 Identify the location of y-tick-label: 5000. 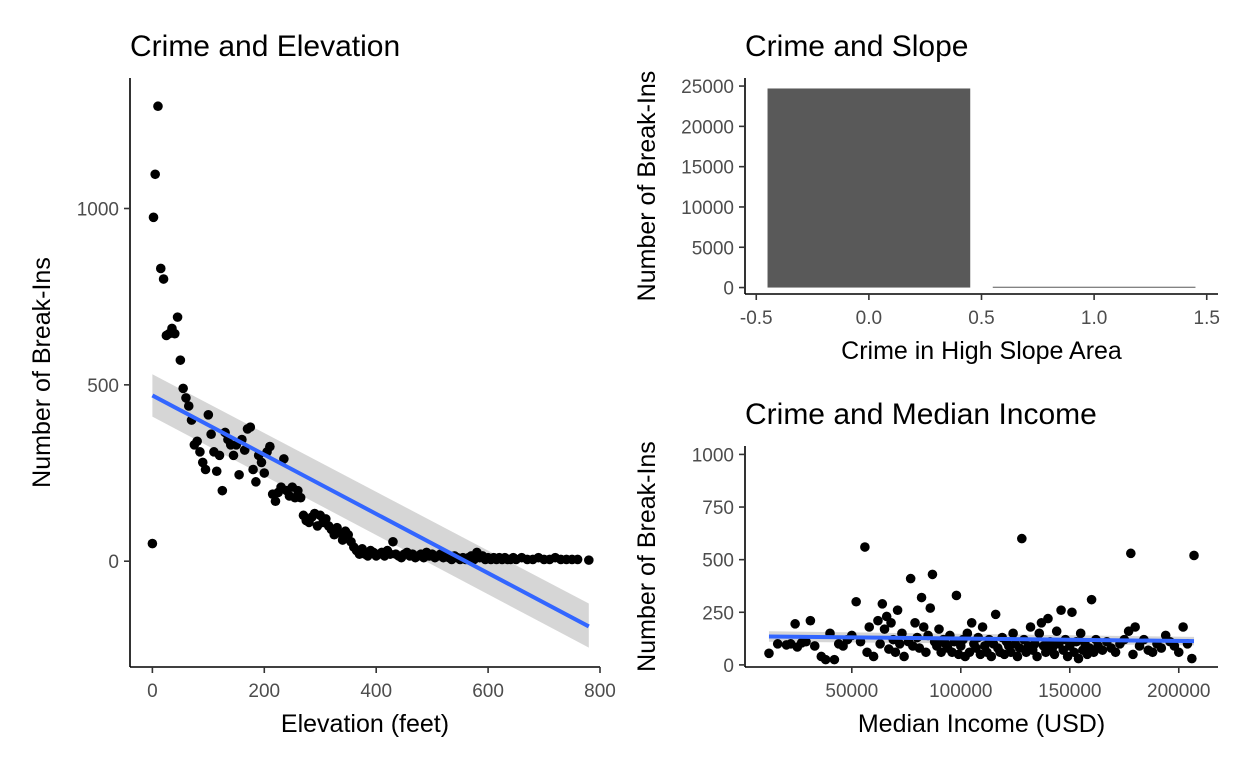
(713, 248).